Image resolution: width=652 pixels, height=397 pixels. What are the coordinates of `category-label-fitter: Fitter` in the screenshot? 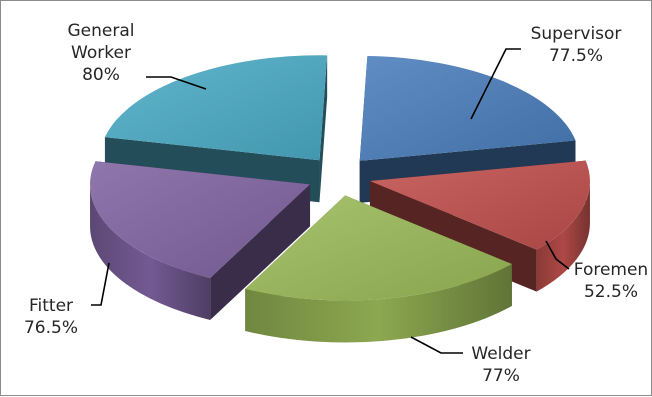 It's located at (51, 306).